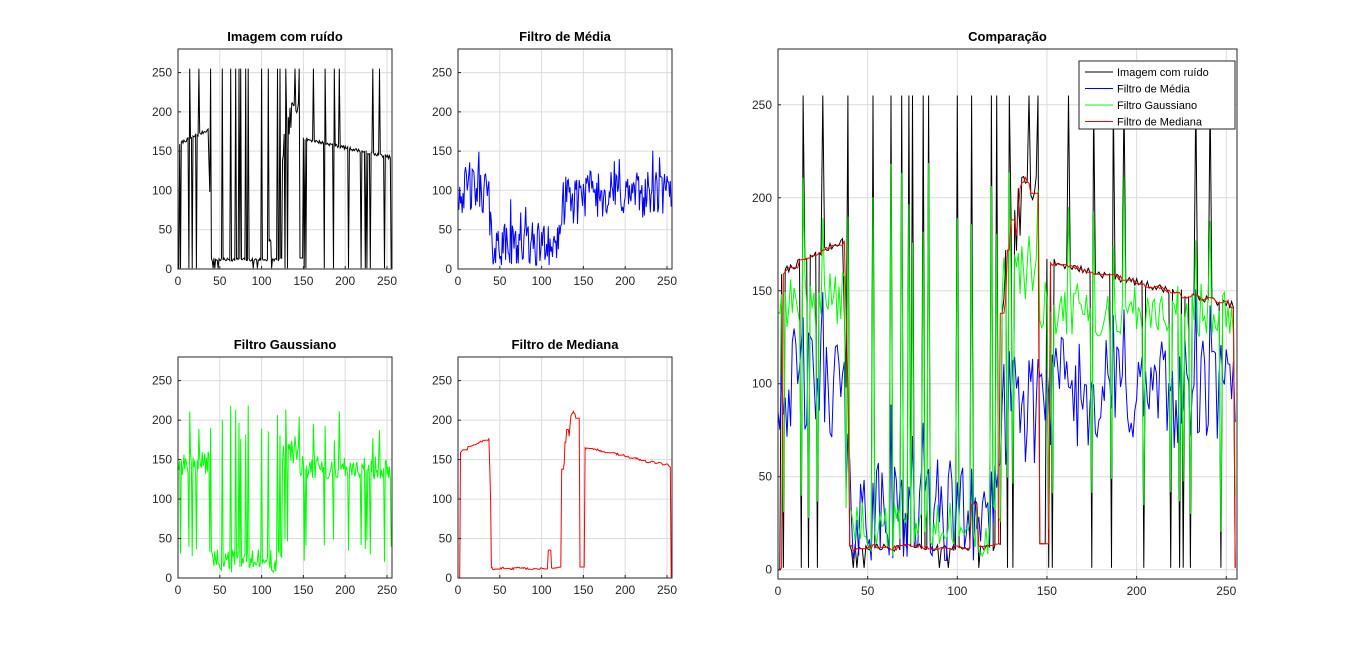 Image resolution: width=1366 pixels, height=651 pixels. Describe the element at coordinates (566, 344) in the screenshot. I see `chart-title: Filtro de Mediana` at that location.